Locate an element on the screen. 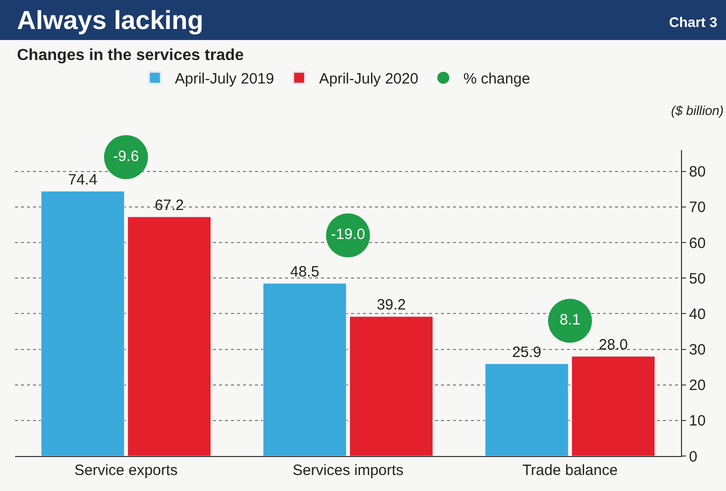  y-tick-label: 0 is located at coordinates (693, 457).